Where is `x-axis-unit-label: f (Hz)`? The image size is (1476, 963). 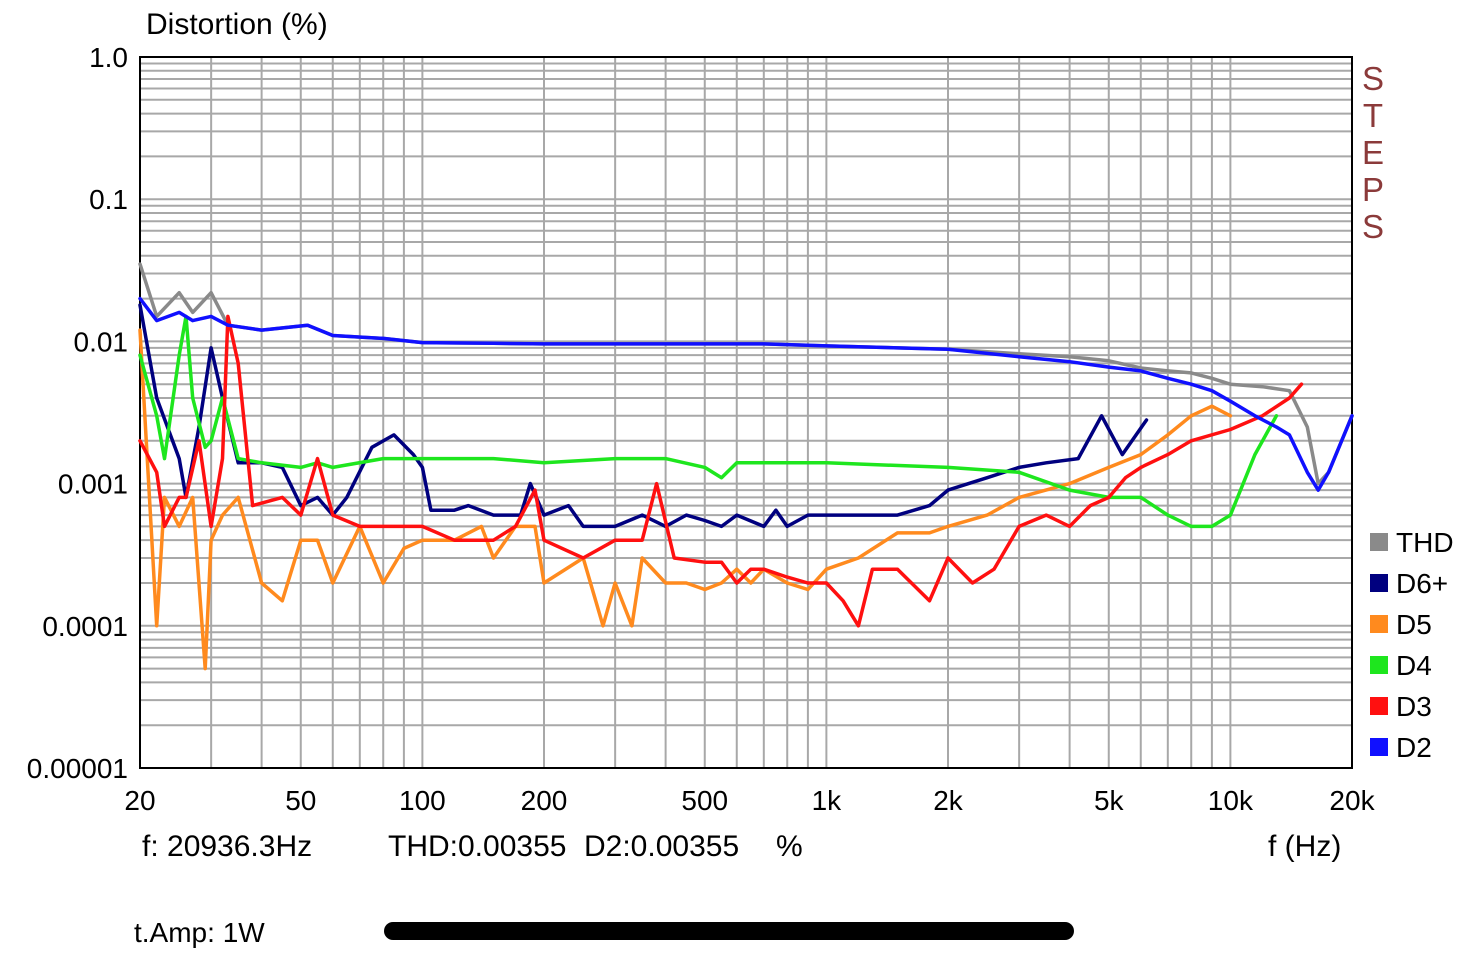
x-axis-unit-label: f (Hz) is located at coordinates (1305, 846).